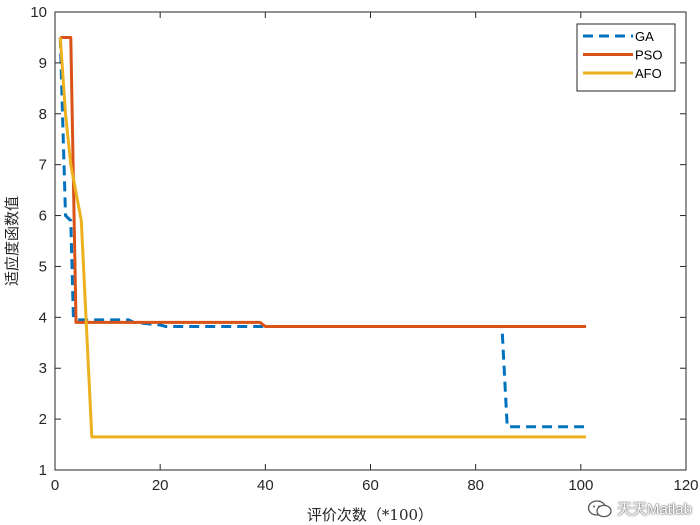 Image resolution: width=700 pixels, height=525 pixels. Describe the element at coordinates (644, 36) in the screenshot. I see `legend-label-ga: GA` at that location.